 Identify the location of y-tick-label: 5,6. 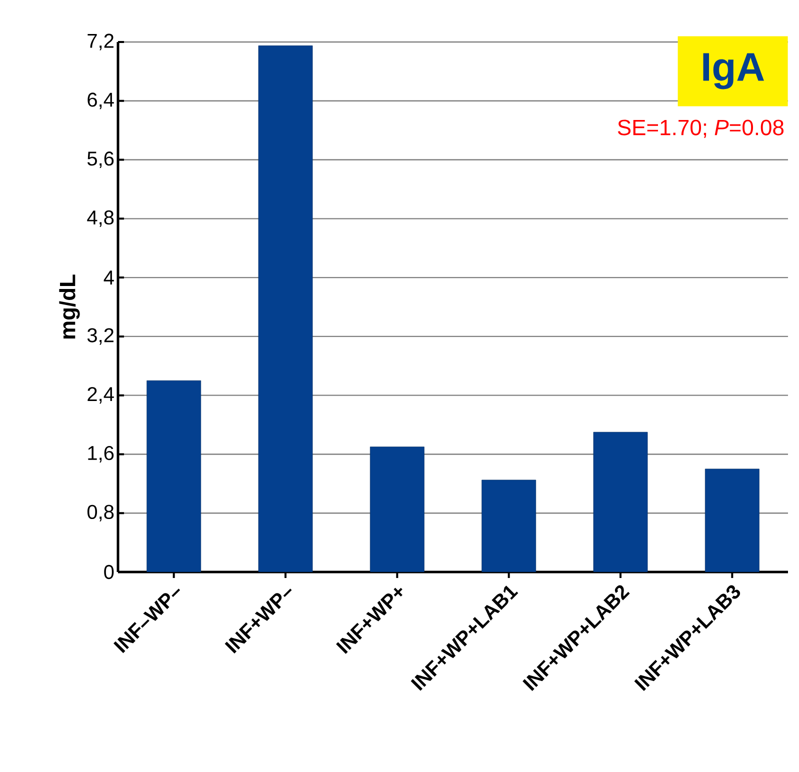
(100, 160).